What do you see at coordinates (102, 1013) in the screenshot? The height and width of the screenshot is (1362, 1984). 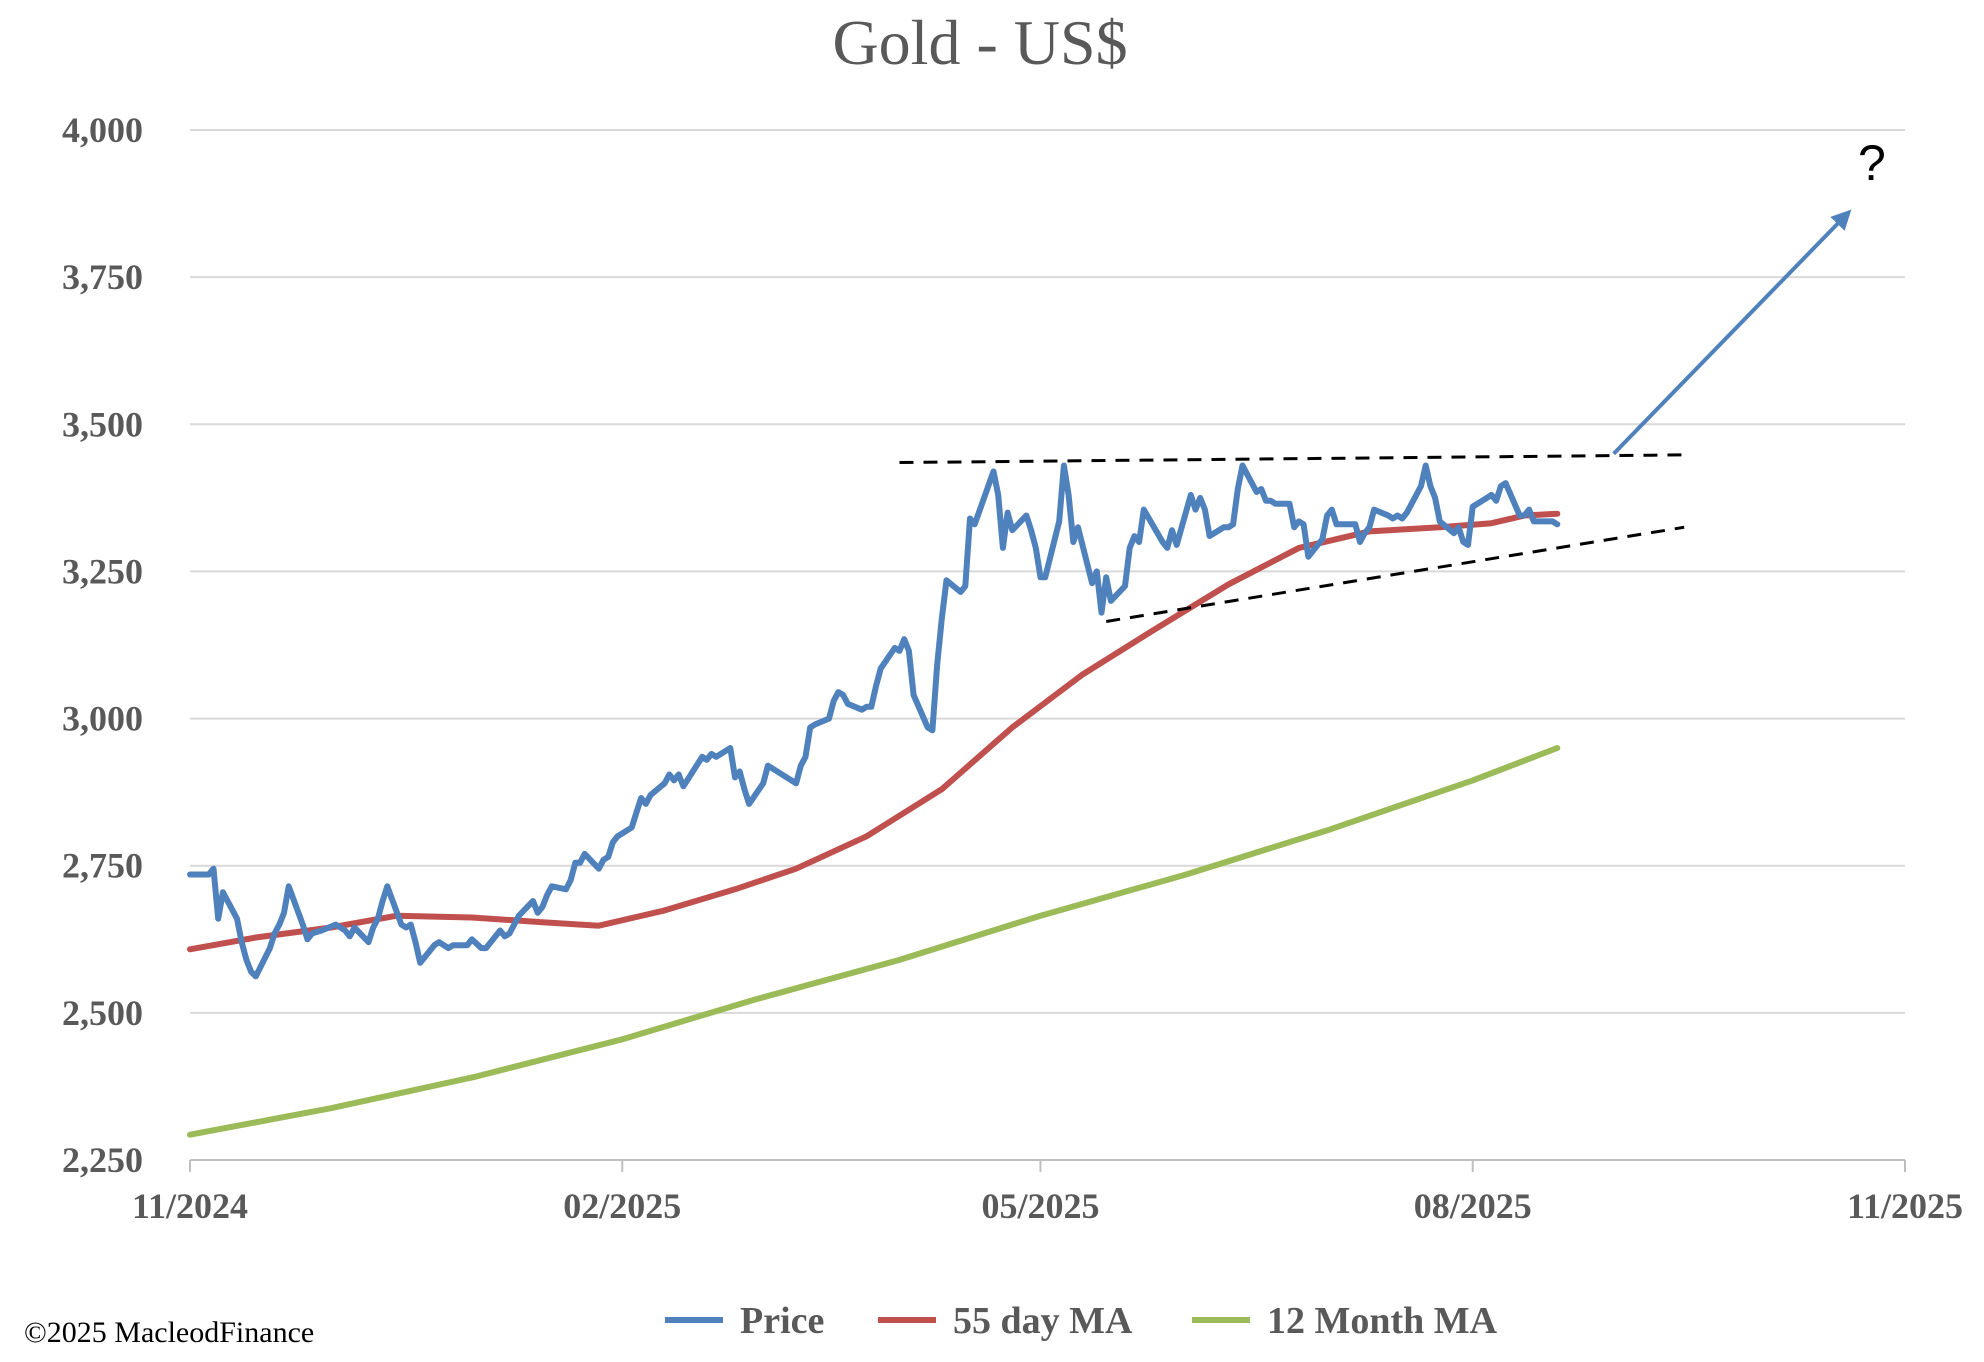 I see `y-tick-label: 2,500` at bounding box center [102, 1013].